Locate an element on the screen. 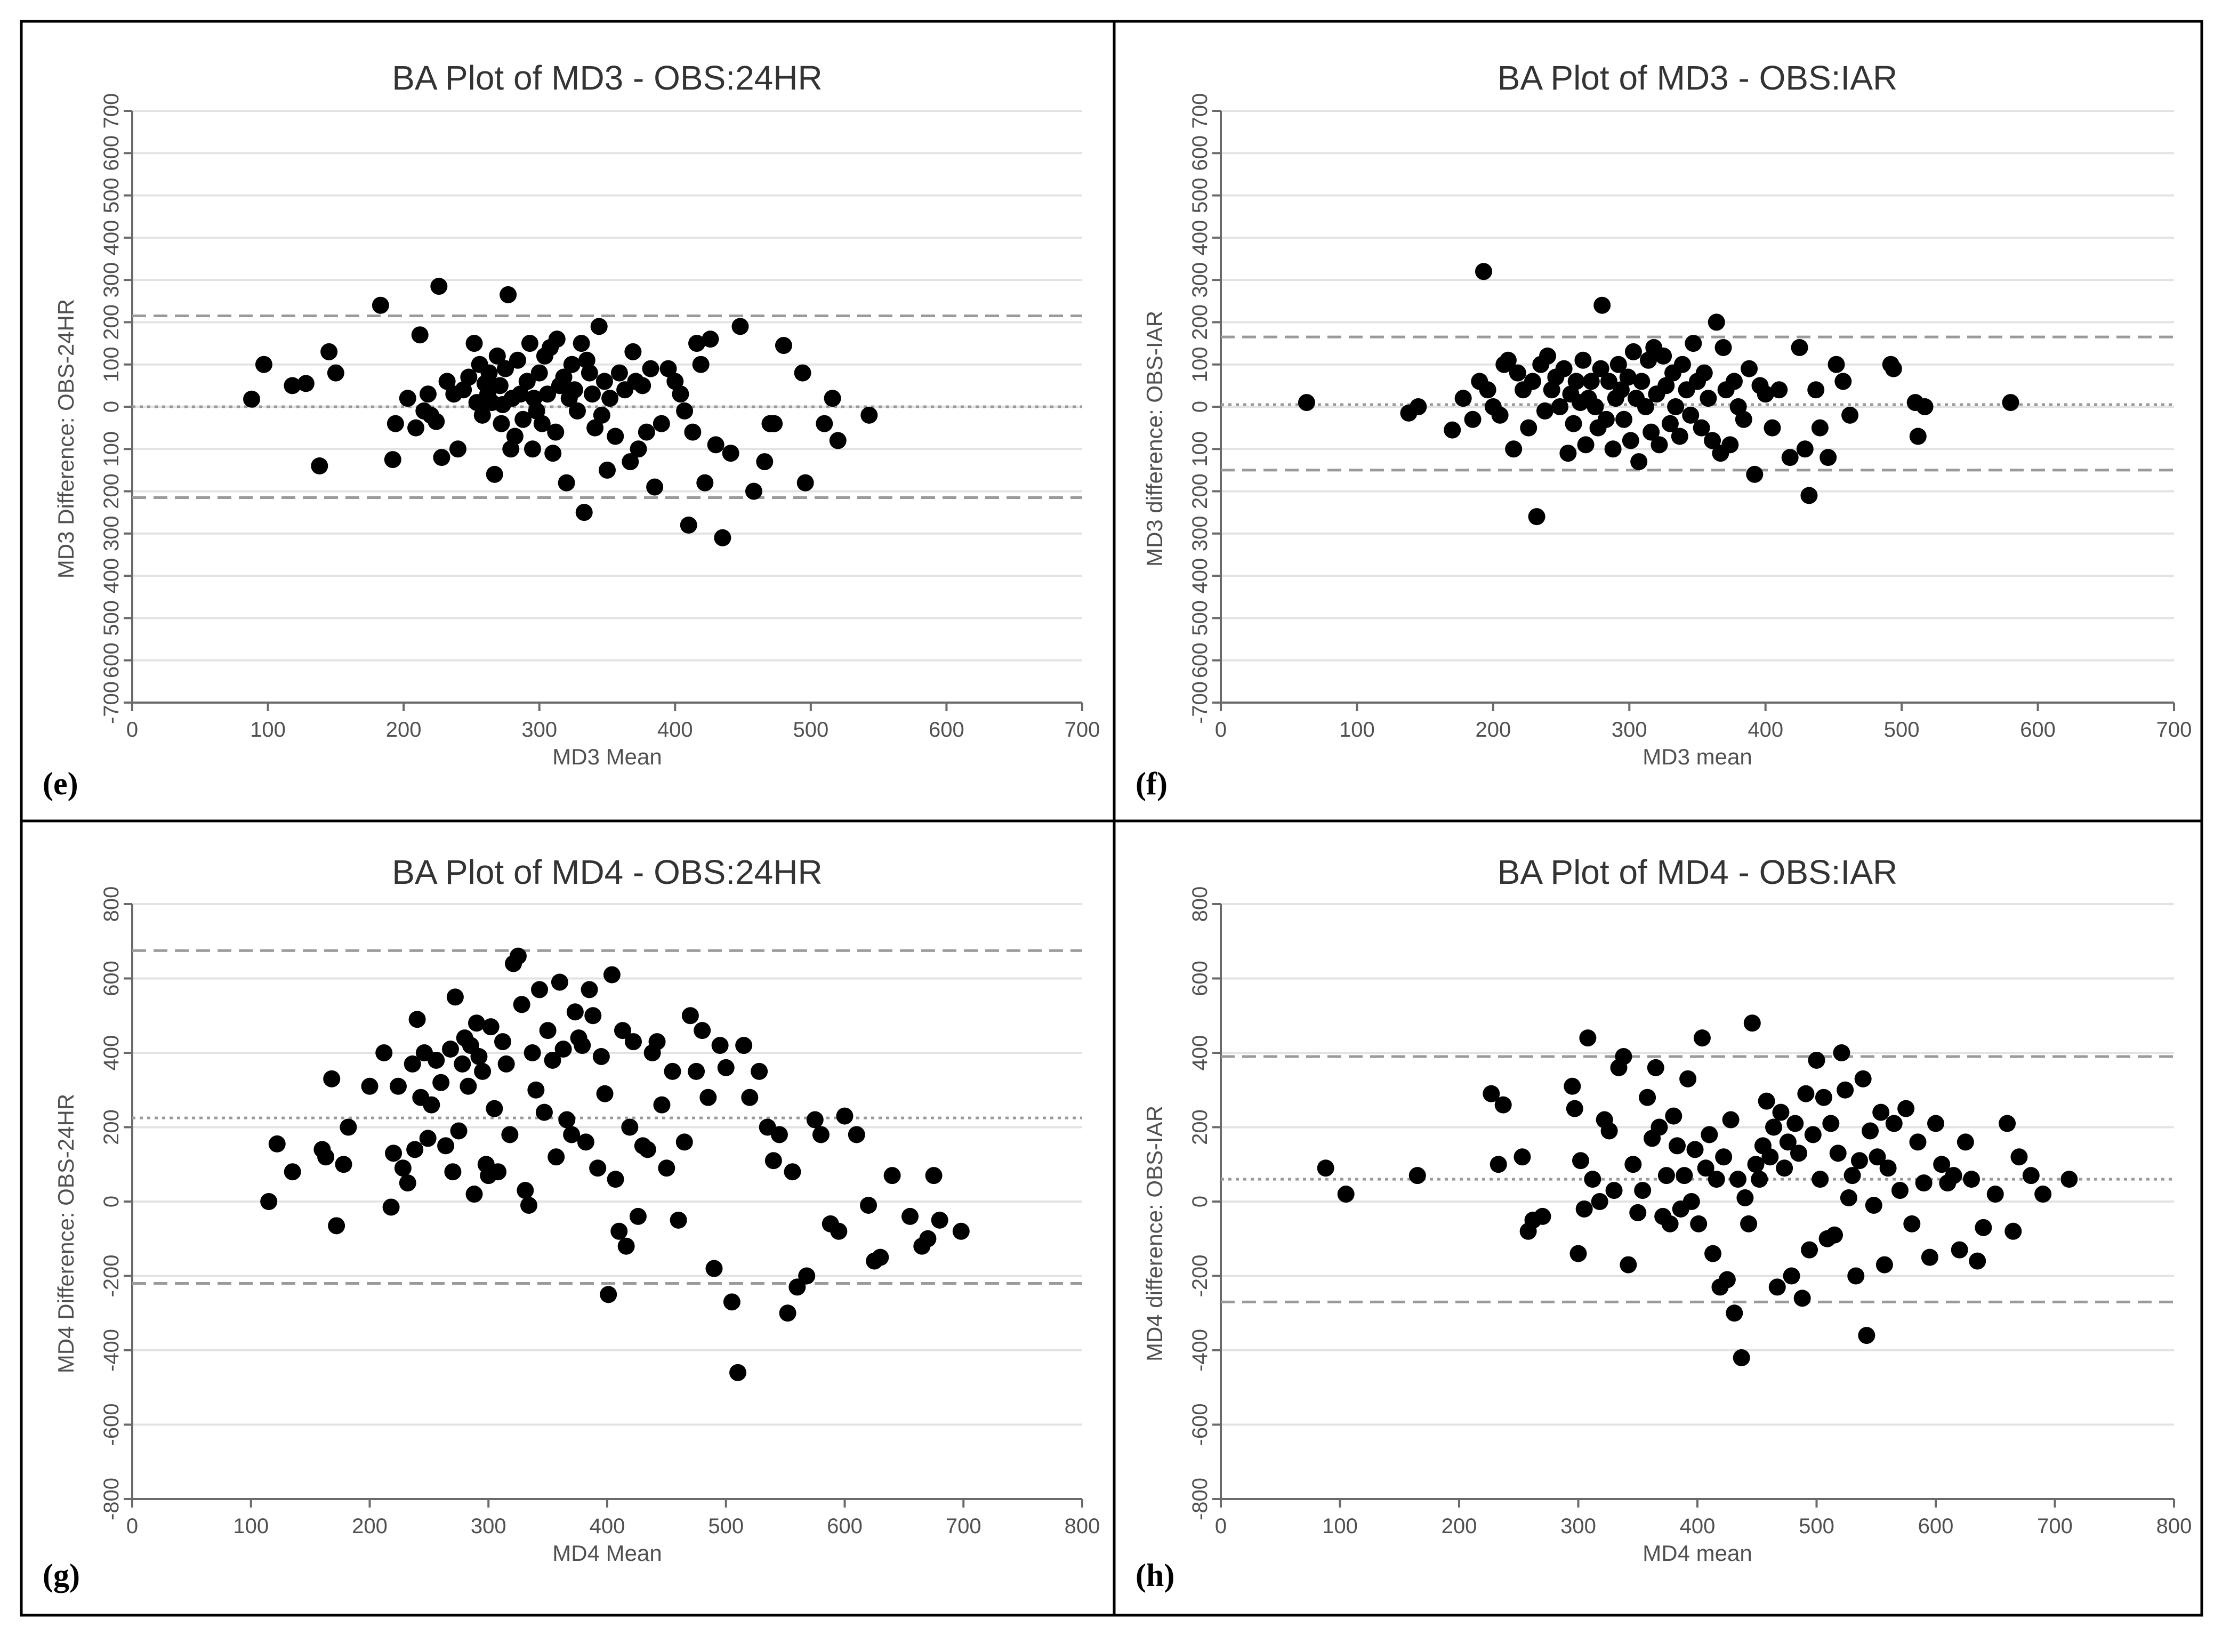  x-axis-title: MD4 Mean is located at coordinates (607, 1553).